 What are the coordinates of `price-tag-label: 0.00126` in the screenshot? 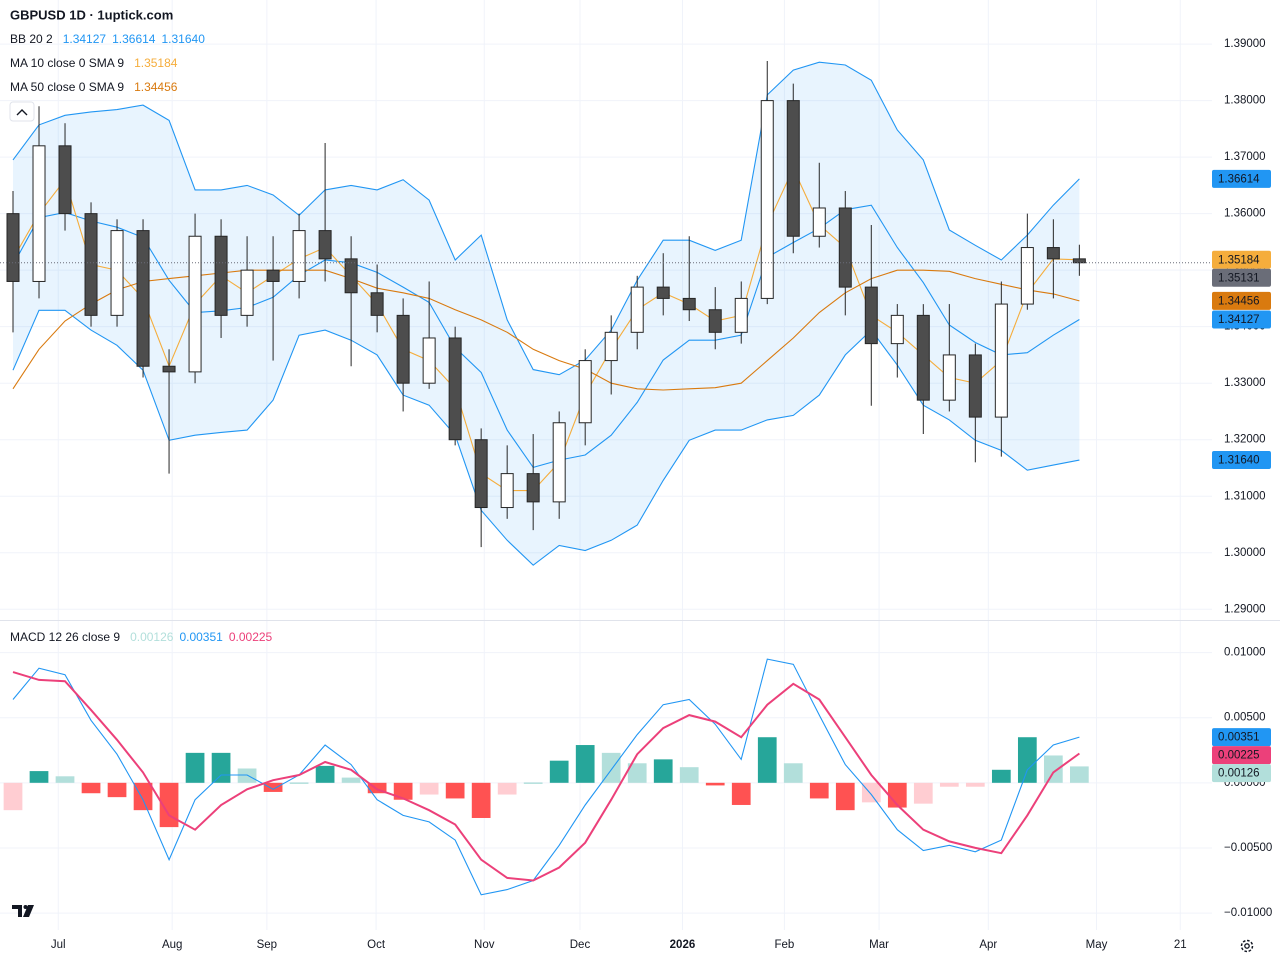 It's located at (1239, 774).